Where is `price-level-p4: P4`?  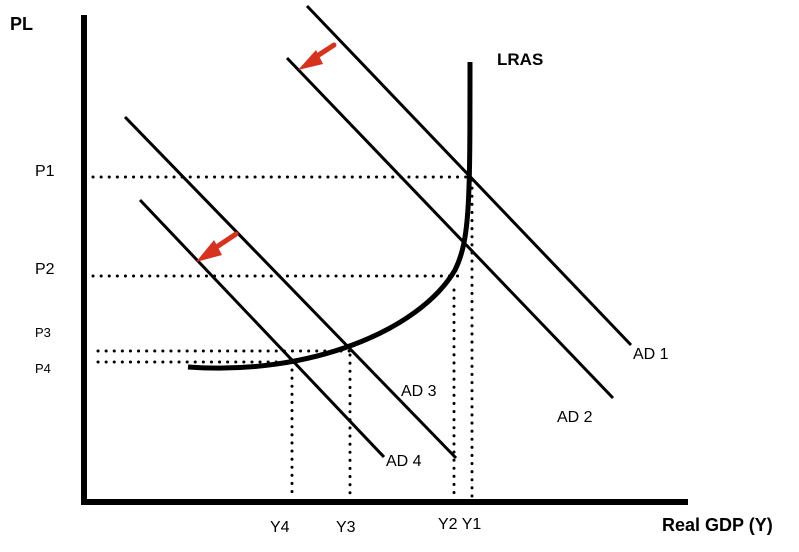
price-level-p4: P4 is located at coordinates (43, 368).